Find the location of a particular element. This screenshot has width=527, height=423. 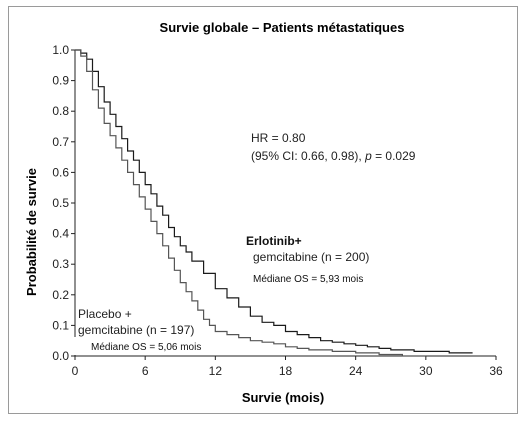

hr-value: HR = 0.80 is located at coordinates (278, 138).